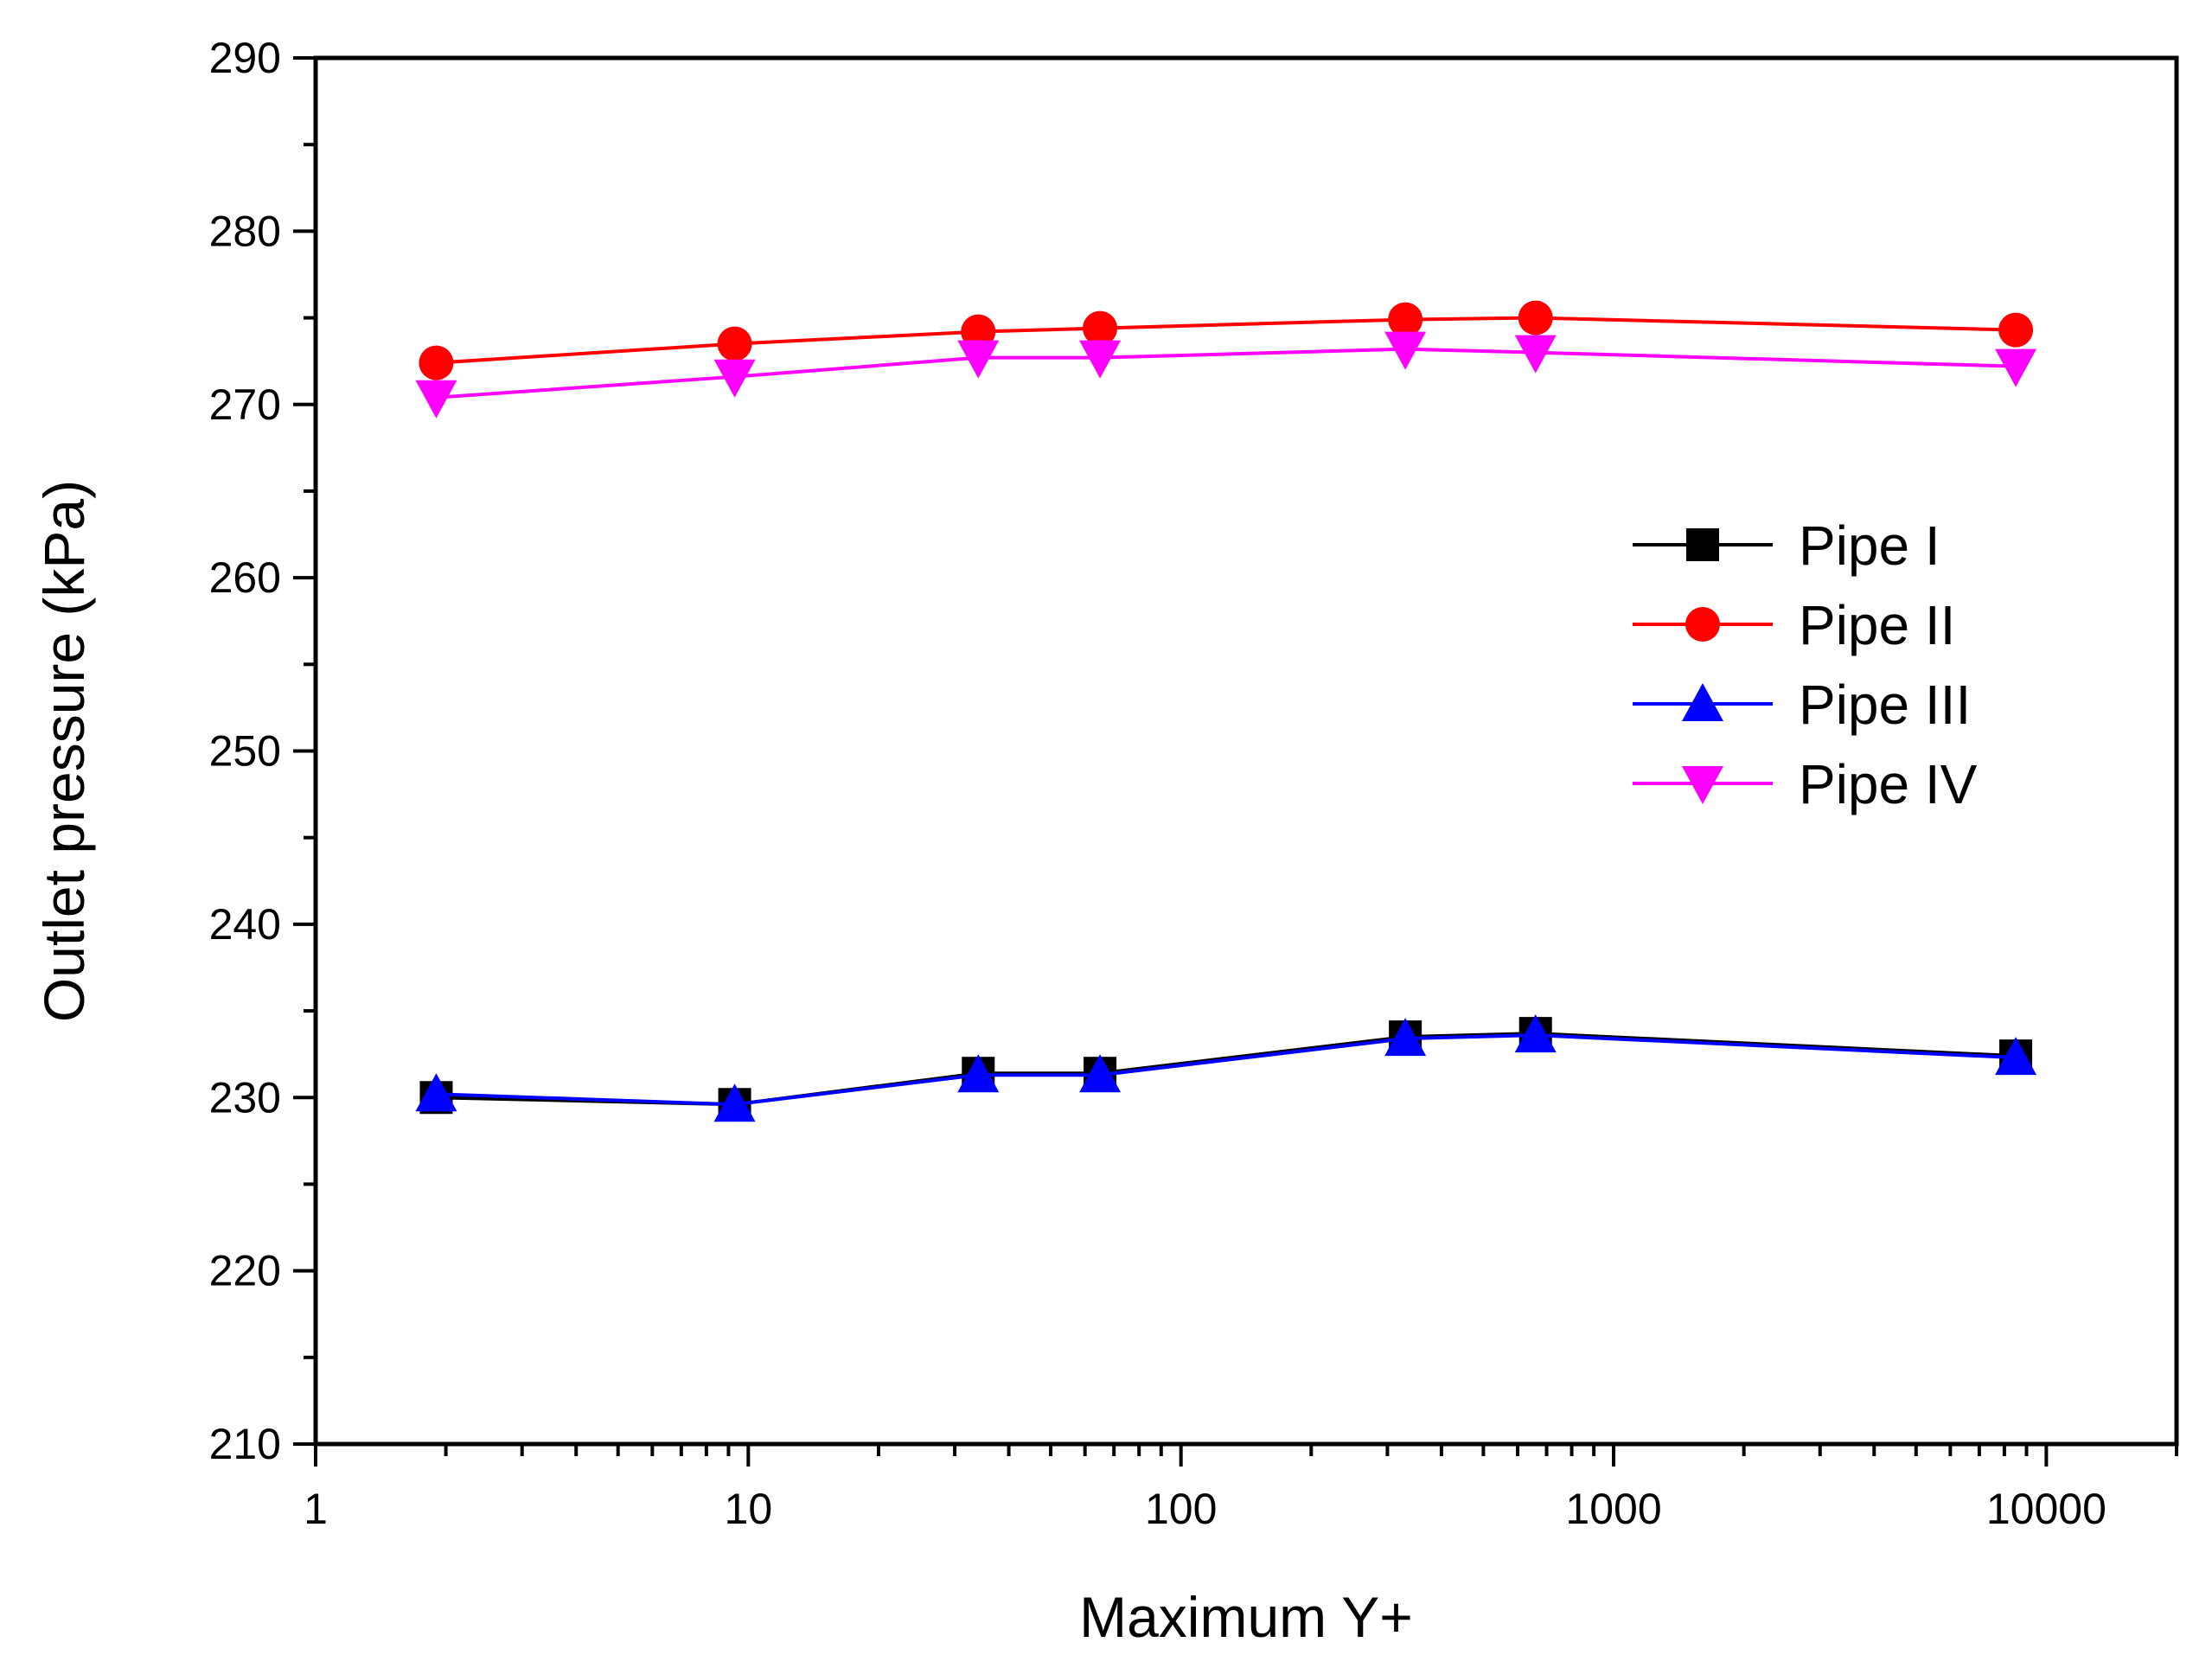 This screenshot has width=2212, height=1668. Describe the element at coordinates (2046, 1509) in the screenshot. I see `x-tick-label: 10000` at that location.